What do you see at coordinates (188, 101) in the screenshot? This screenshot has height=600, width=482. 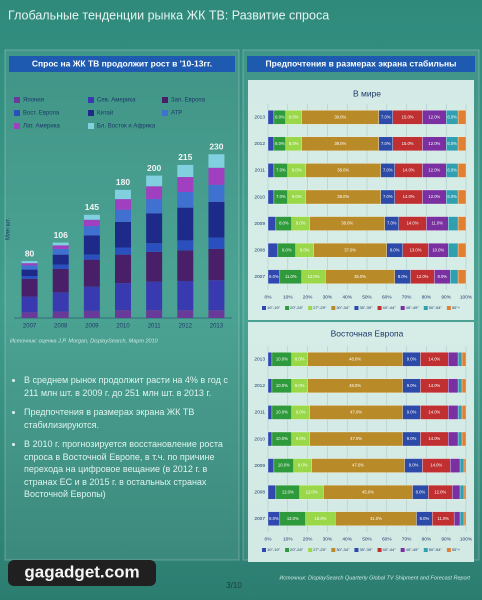 I see `legend-label: Зап. Европа` at bounding box center [188, 101].